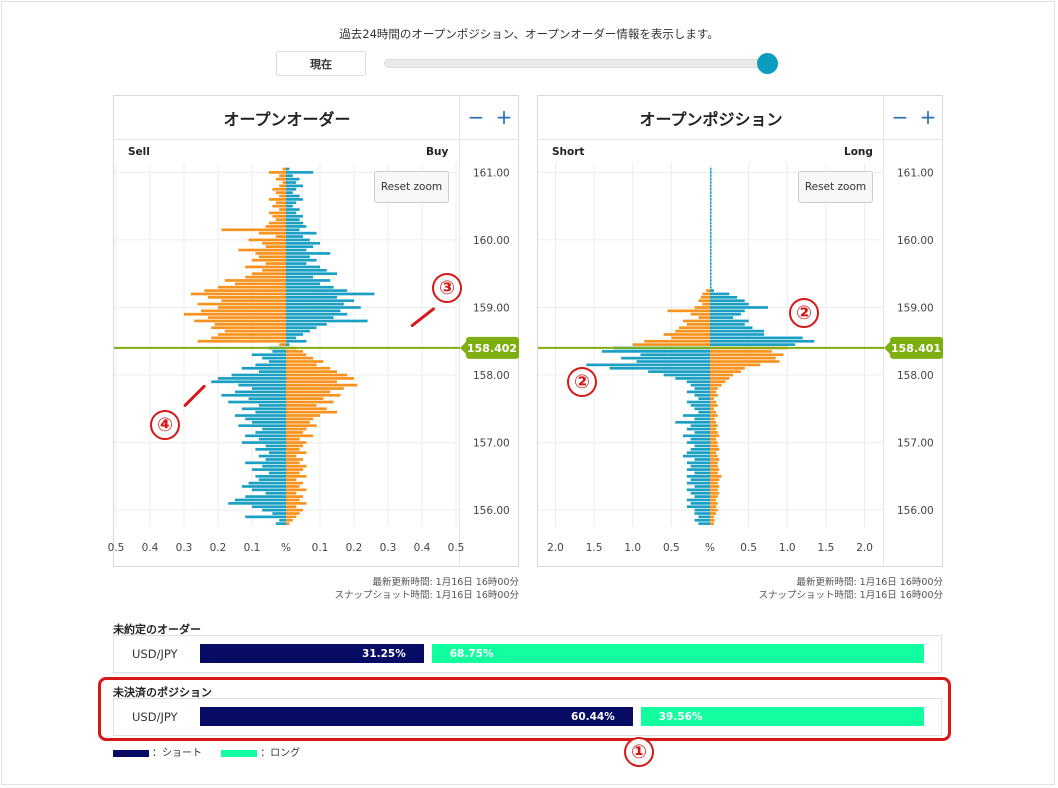 Image resolution: width=1058 pixels, height=788 pixels. I want to click on time-slider-track, so click(576, 63).